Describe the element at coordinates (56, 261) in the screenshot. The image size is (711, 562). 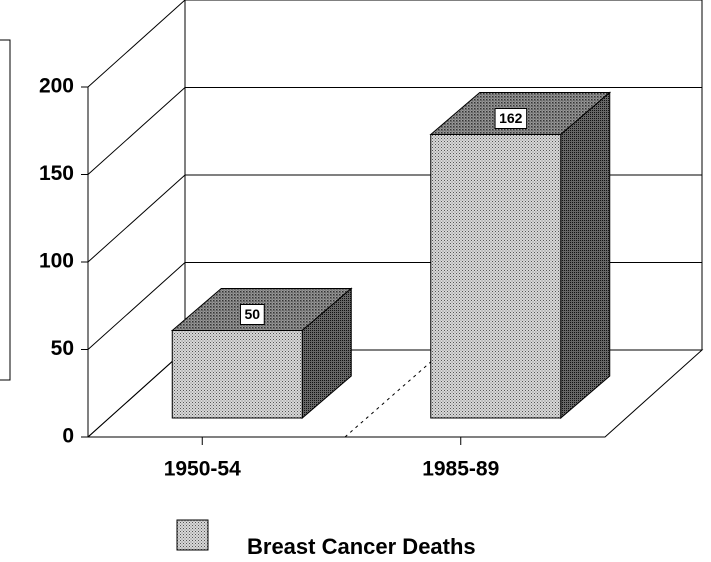
I see `y-tick-label: 100` at that location.